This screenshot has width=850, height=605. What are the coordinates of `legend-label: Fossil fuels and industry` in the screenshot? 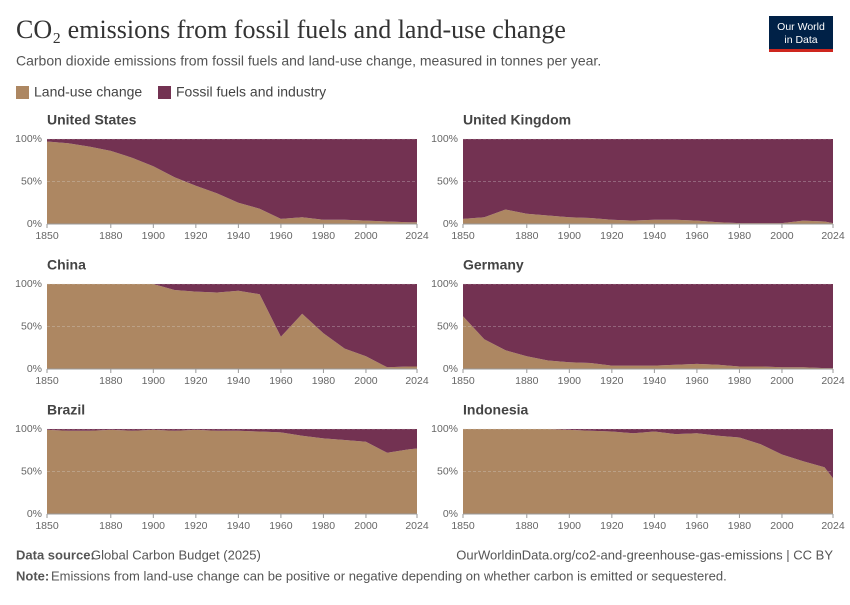 It's located at (251, 92).